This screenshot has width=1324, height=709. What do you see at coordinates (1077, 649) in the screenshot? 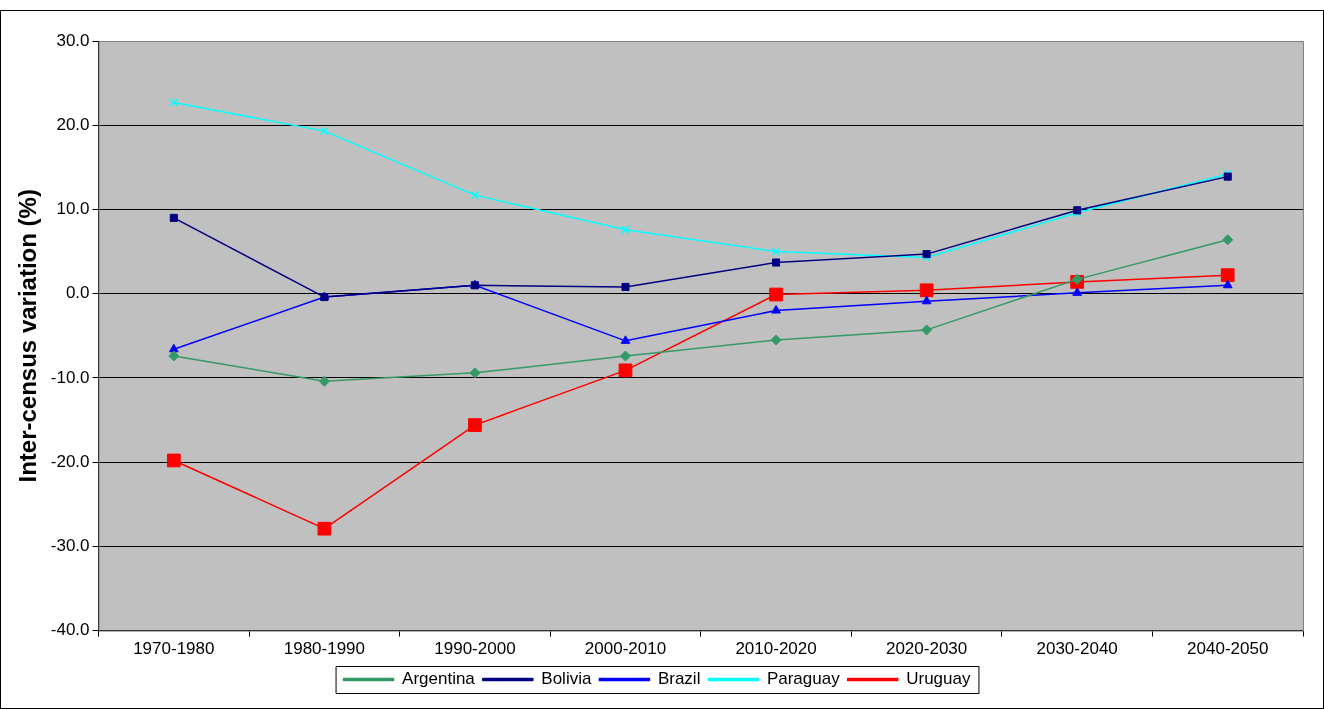
I see `x-tick-label: 2030-2040` at bounding box center [1077, 649].